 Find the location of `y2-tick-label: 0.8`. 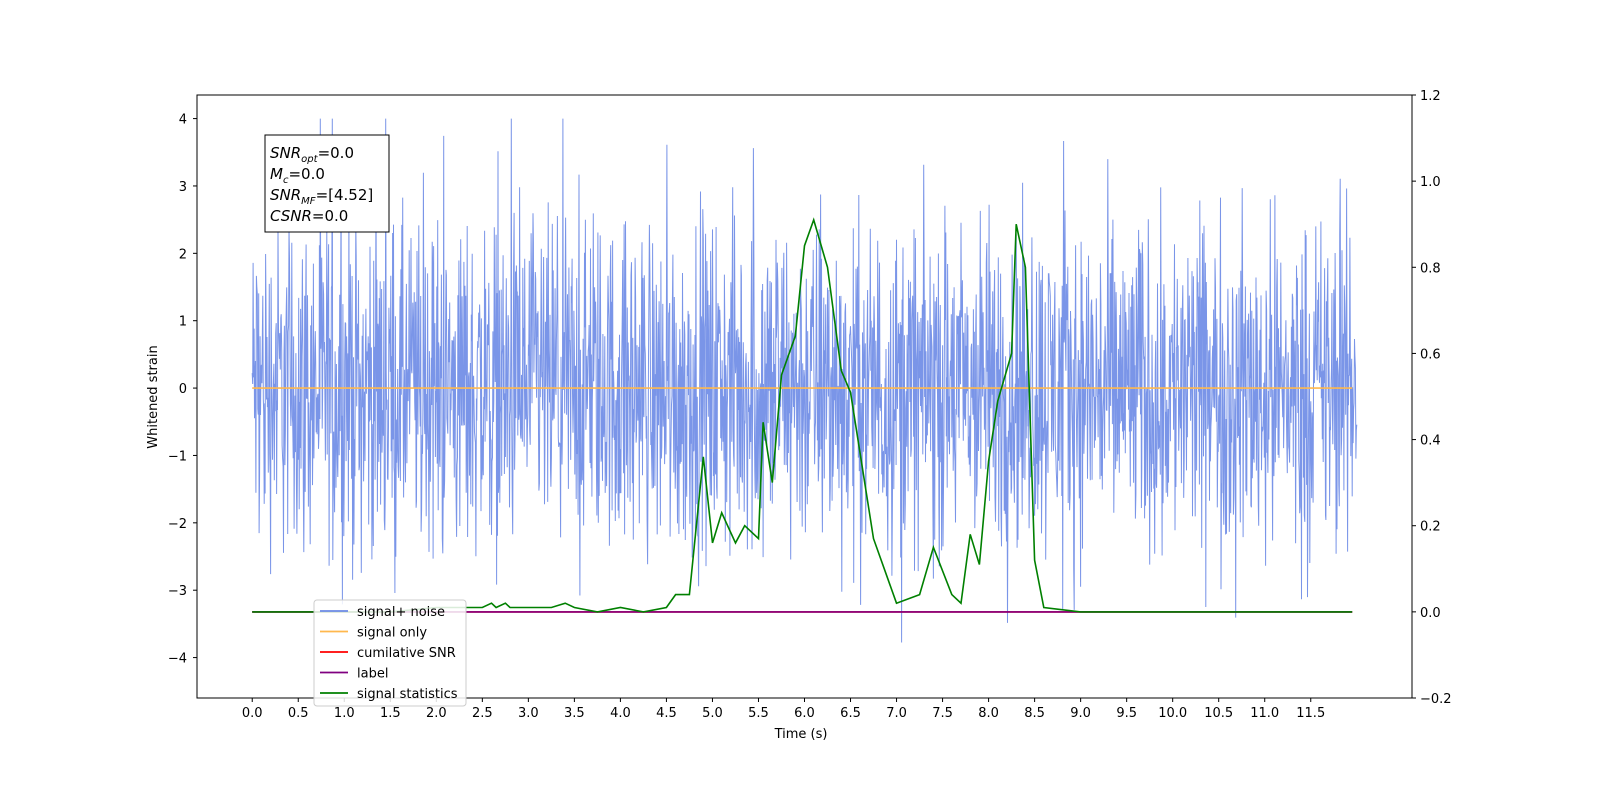

y2-tick-label: 0.8 is located at coordinates (1430, 268).